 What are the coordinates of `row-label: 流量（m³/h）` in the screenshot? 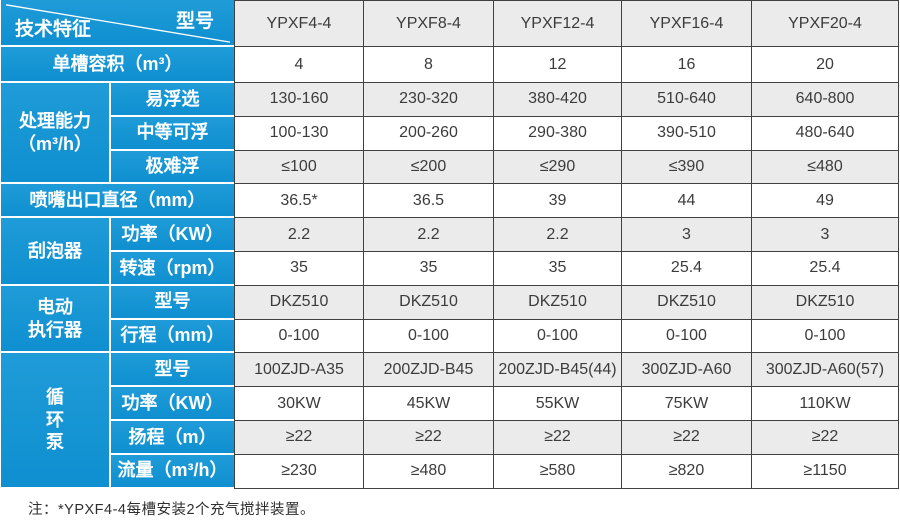 It's located at (172, 471).